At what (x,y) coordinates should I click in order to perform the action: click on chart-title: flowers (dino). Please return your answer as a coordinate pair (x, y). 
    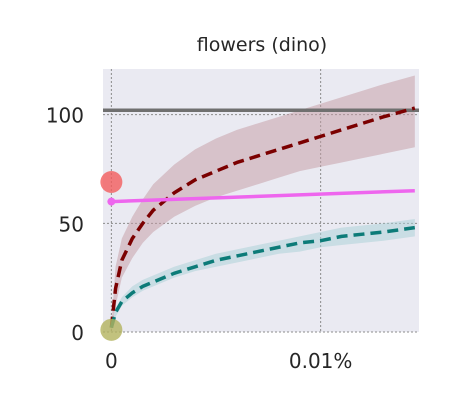
    Looking at the image, I should click on (262, 45).